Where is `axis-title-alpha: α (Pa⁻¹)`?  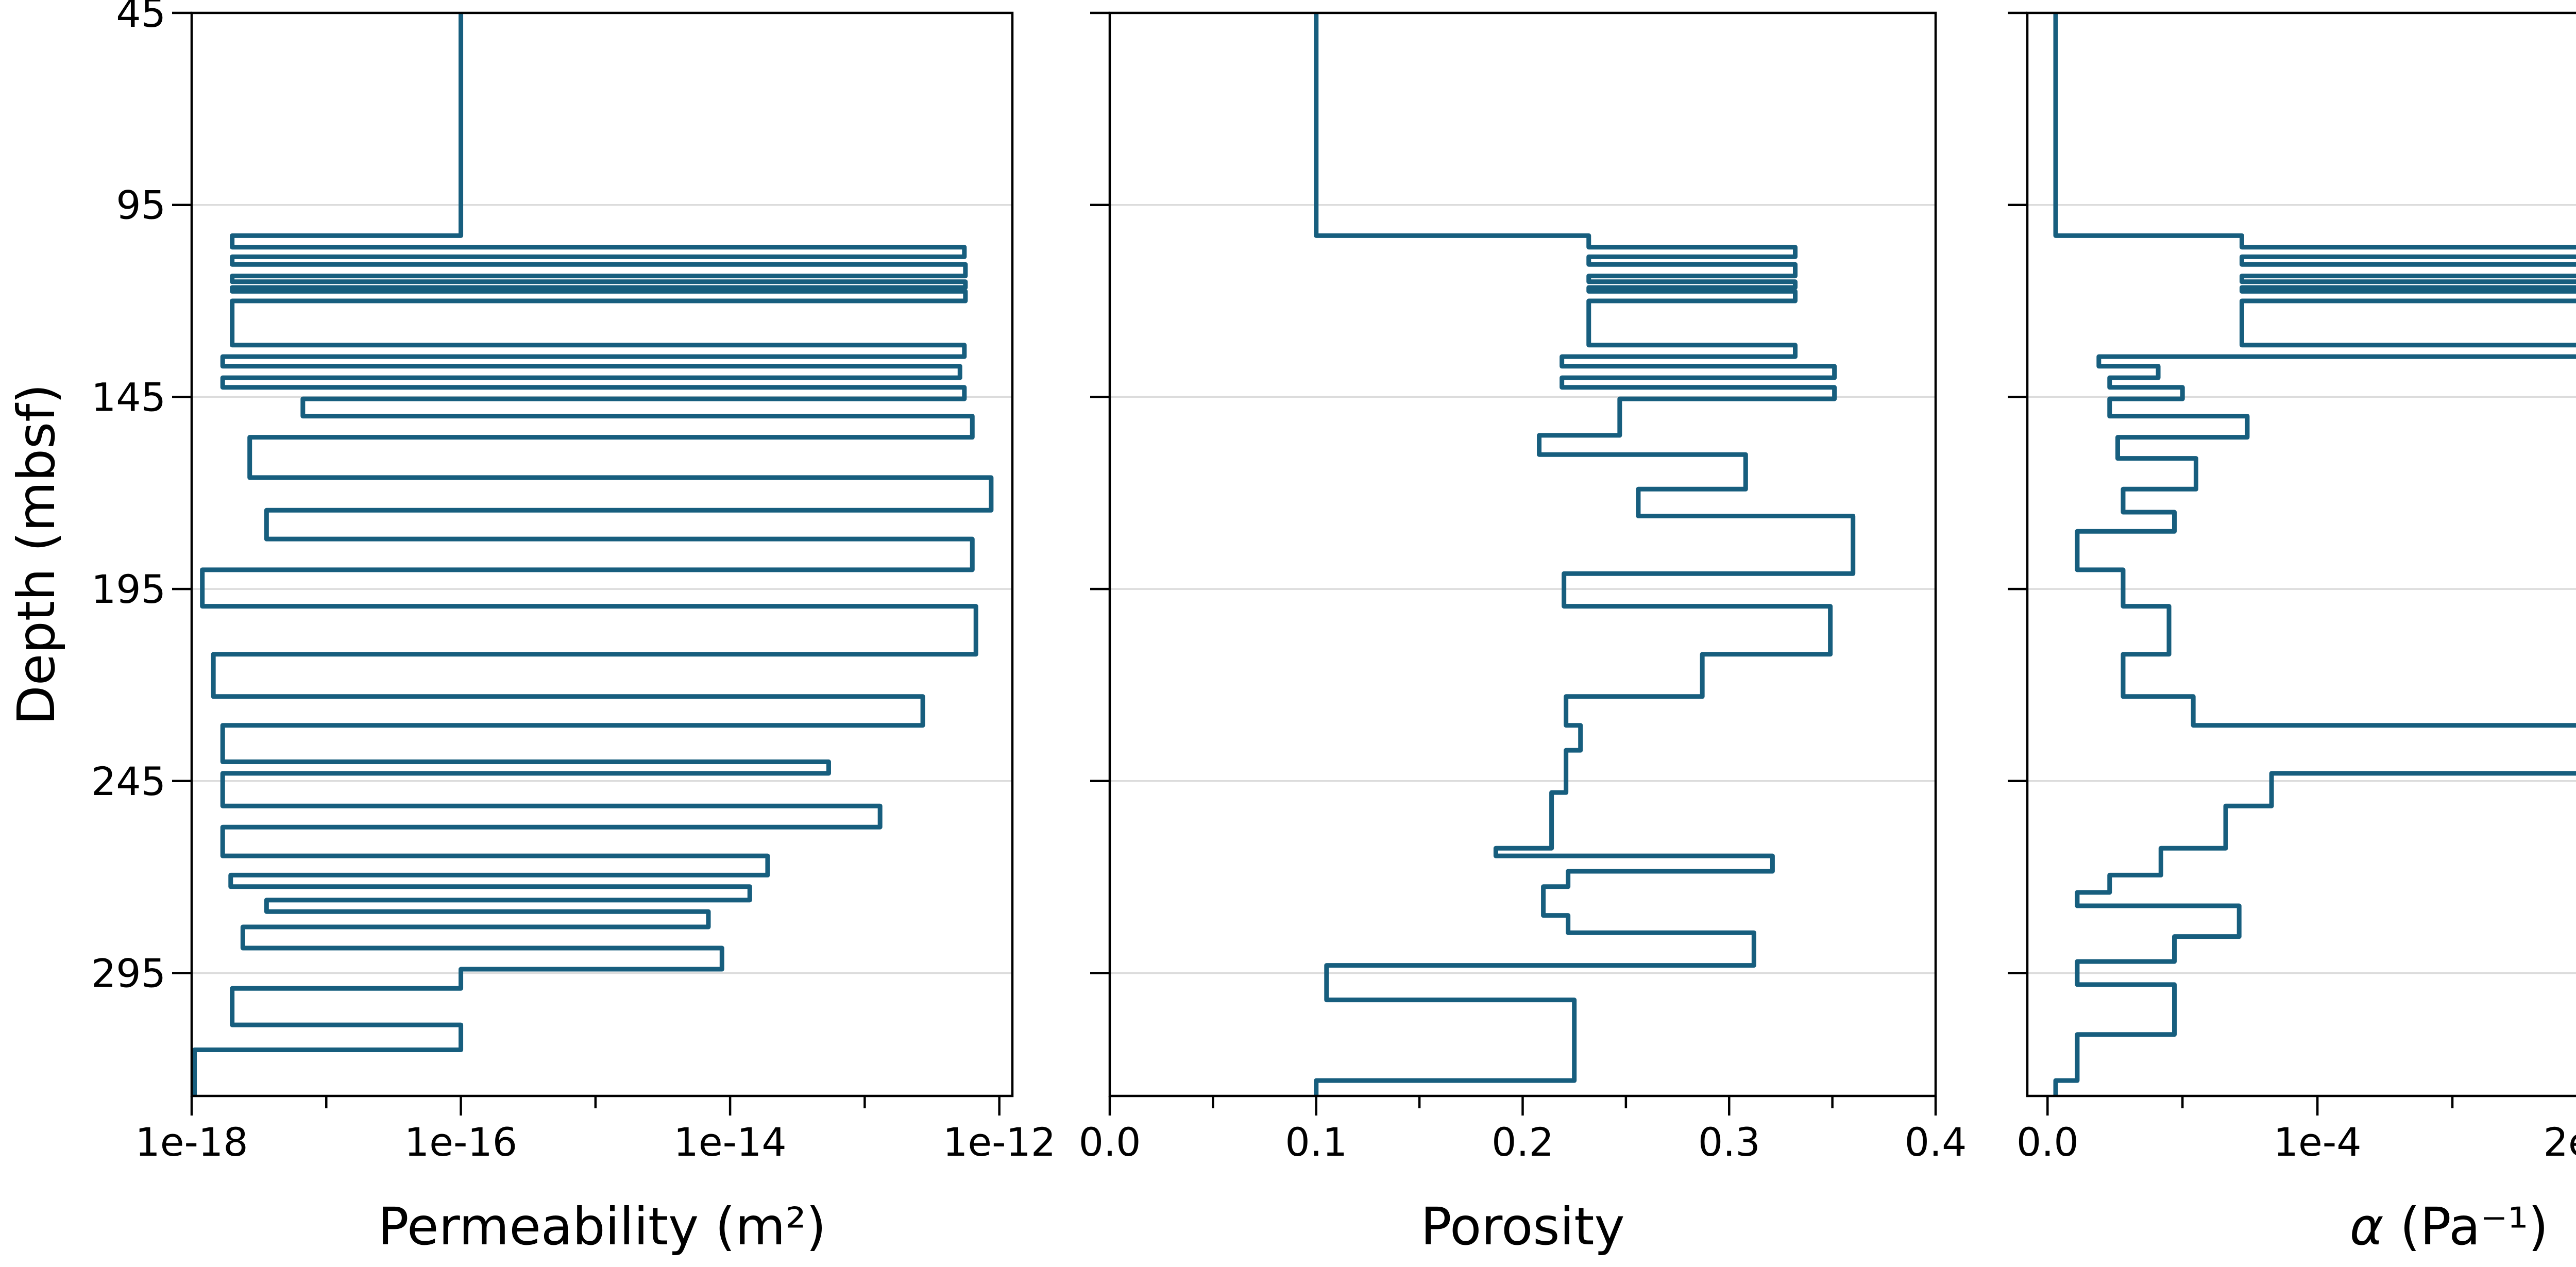 axis-title-alpha: α (Pa⁻¹) is located at coordinates (2449, 1226).